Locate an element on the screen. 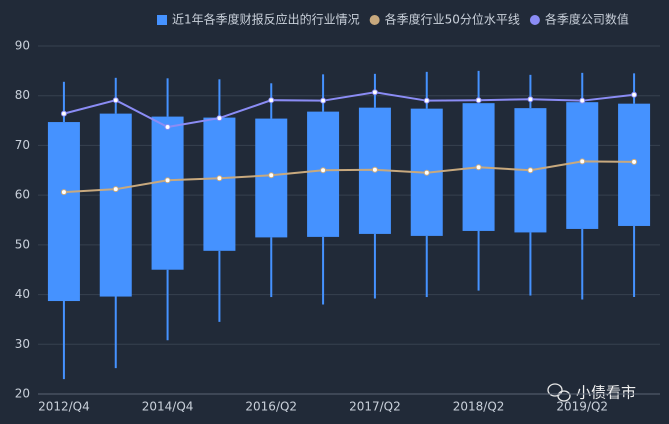 This screenshot has height=424, width=669. watermark-icon is located at coordinates (559, 392).